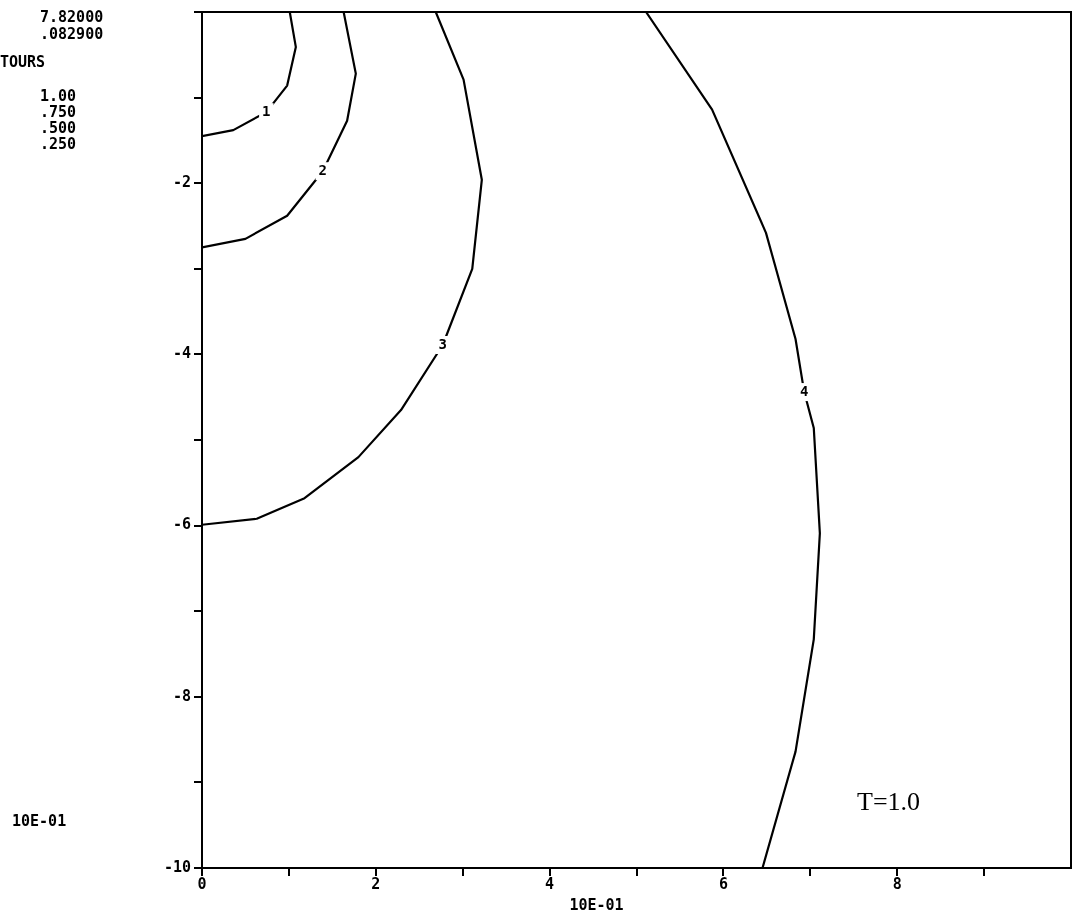 The width and height of the screenshot is (1074, 920). What do you see at coordinates (58, 143) in the screenshot?
I see `text: .250` at bounding box center [58, 143].